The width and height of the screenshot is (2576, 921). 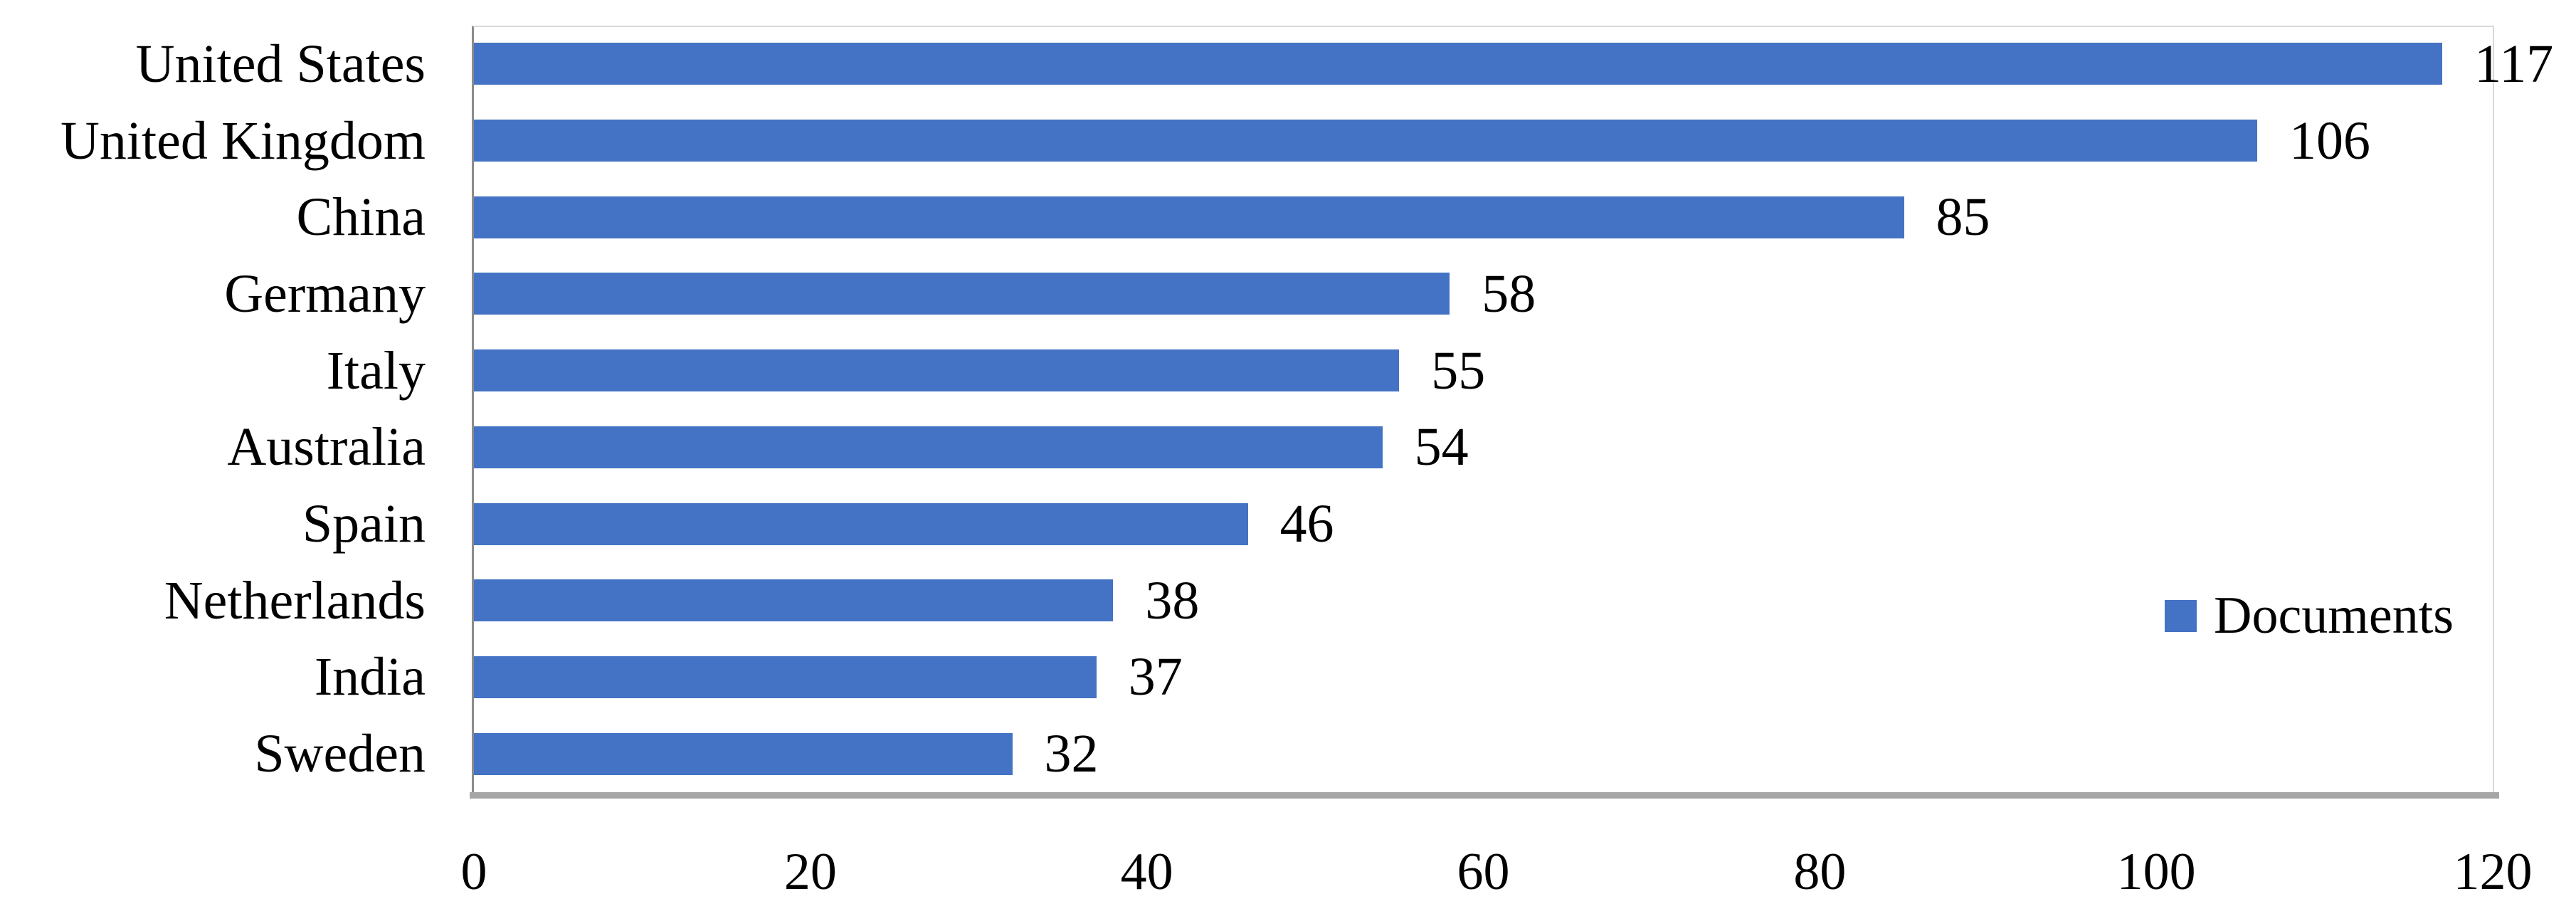 What do you see at coordinates (1509, 293) in the screenshot?
I see `value-label: 58` at bounding box center [1509, 293].